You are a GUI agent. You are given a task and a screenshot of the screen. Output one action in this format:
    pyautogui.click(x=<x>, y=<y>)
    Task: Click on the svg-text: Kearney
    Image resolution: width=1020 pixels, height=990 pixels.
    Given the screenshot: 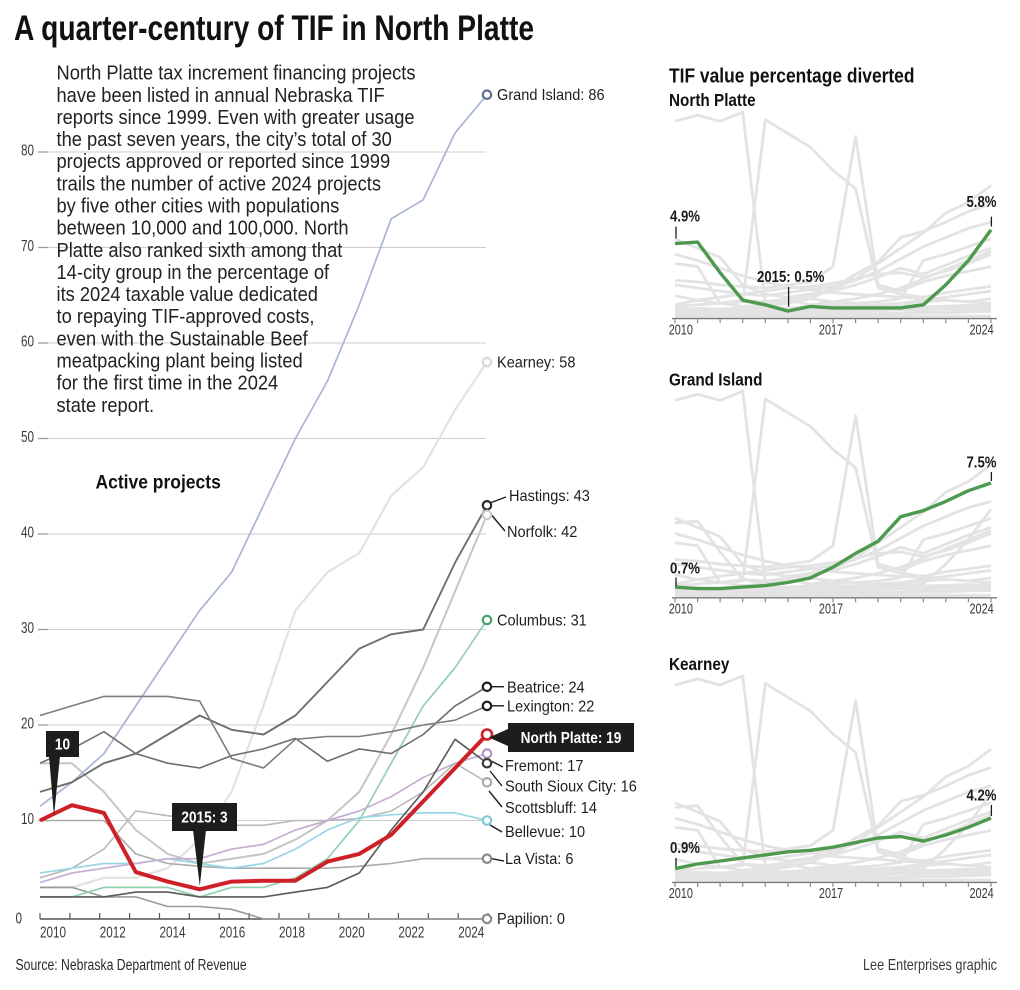 What is the action you would take?
    pyautogui.click(x=699, y=664)
    